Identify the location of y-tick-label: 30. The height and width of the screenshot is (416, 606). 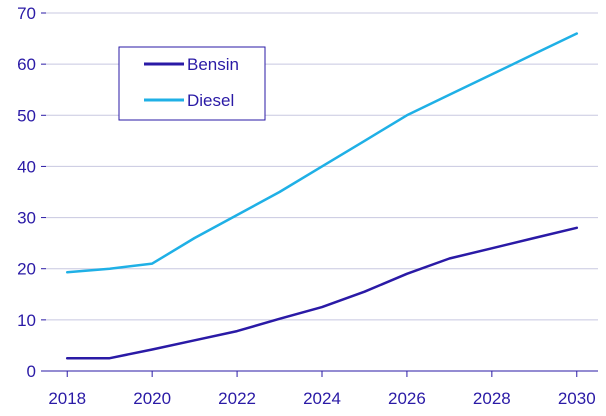
(26, 218).